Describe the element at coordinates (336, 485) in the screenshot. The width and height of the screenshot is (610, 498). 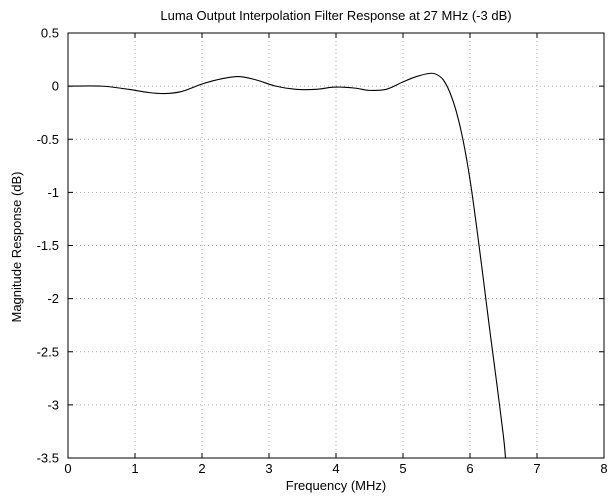
I see `x-axis-label: Frequency (MHz)` at that location.